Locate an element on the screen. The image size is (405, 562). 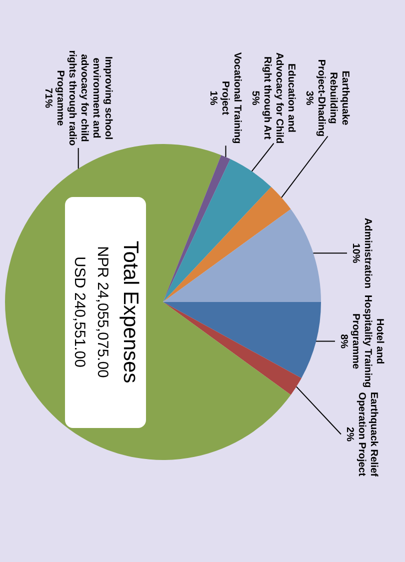
slice-label: Earthquake Rebuilding Project-Dhading is located at coordinates (333, 98).